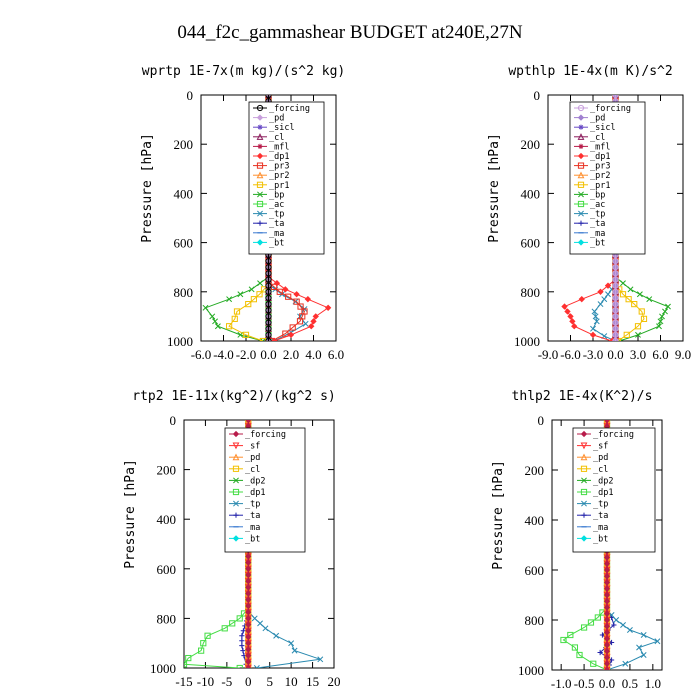  What do you see at coordinates (248, 218) in the screenshot?
I see `series-line-pr1` at bounding box center [248, 218].